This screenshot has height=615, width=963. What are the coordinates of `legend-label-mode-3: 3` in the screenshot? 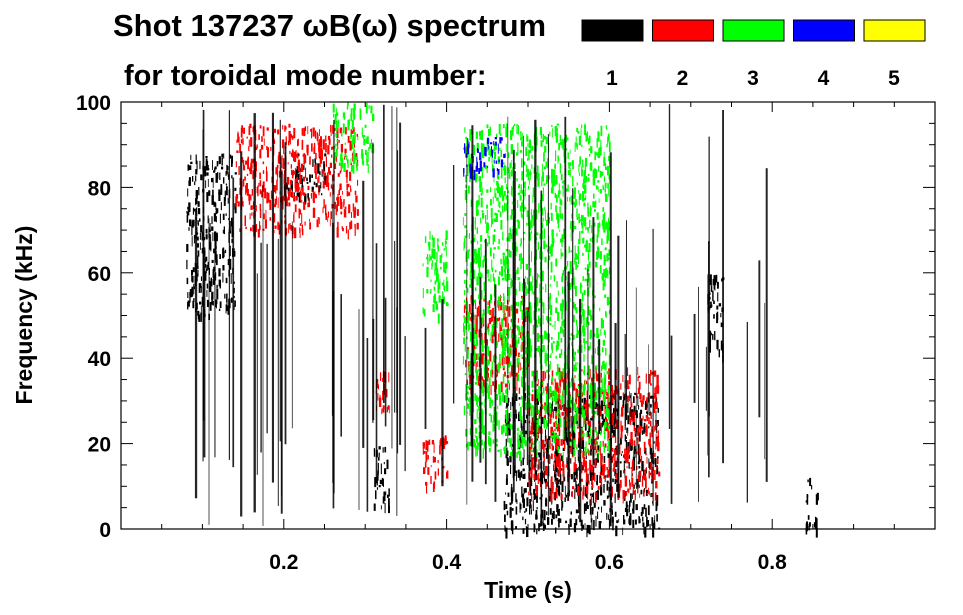 It's located at (753, 78).